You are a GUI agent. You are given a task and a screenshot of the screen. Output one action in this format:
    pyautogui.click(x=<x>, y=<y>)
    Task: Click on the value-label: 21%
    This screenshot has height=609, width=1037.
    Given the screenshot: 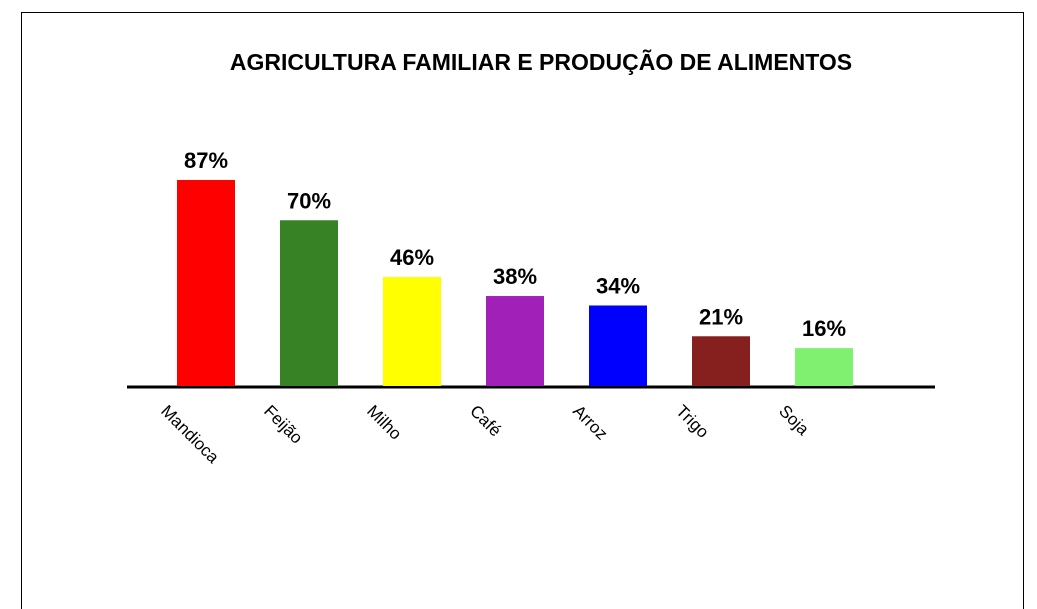 What is the action you would take?
    pyautogui.click(x=721, y=316)
    